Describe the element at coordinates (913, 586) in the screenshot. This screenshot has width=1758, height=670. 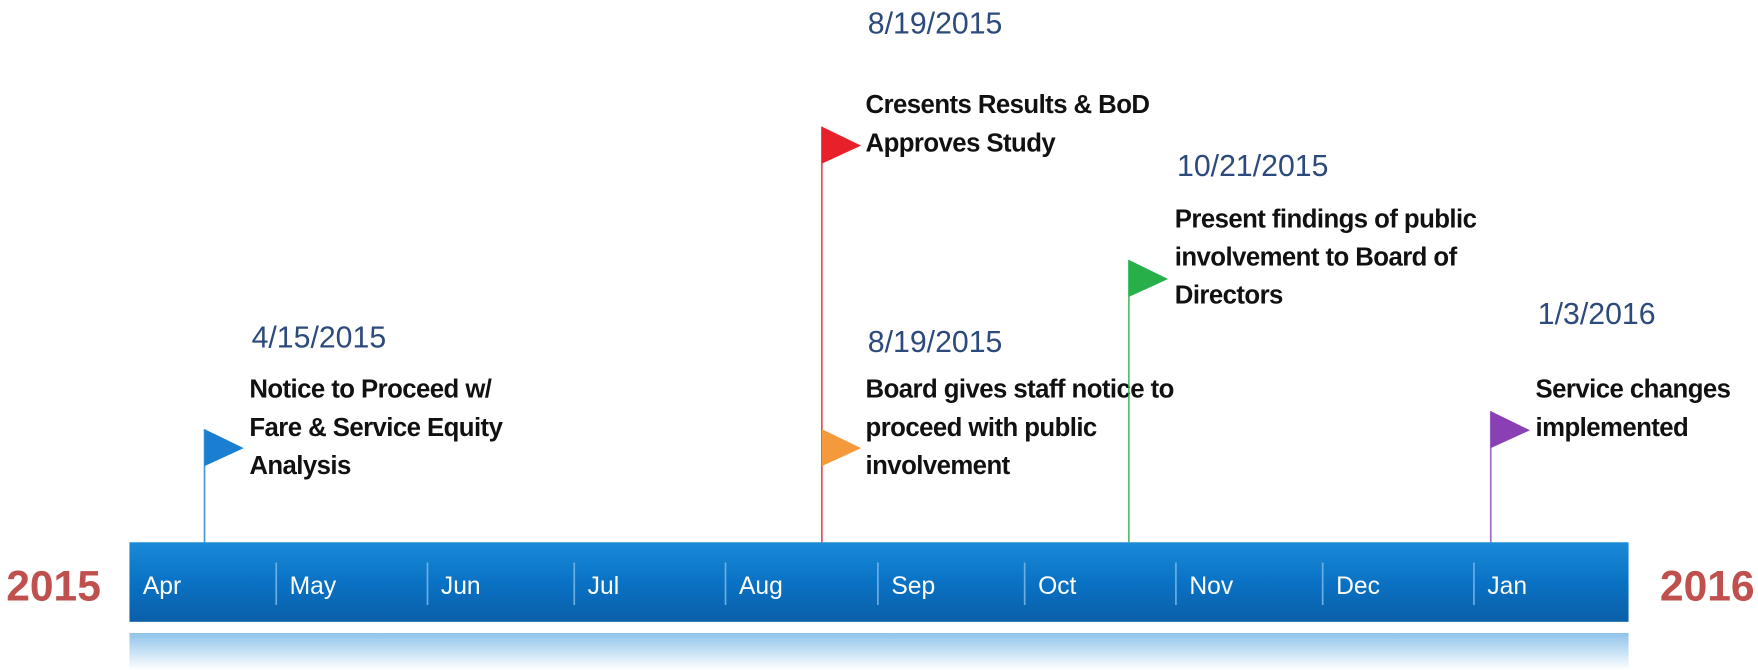
I see `month-label: Sep` at that location.